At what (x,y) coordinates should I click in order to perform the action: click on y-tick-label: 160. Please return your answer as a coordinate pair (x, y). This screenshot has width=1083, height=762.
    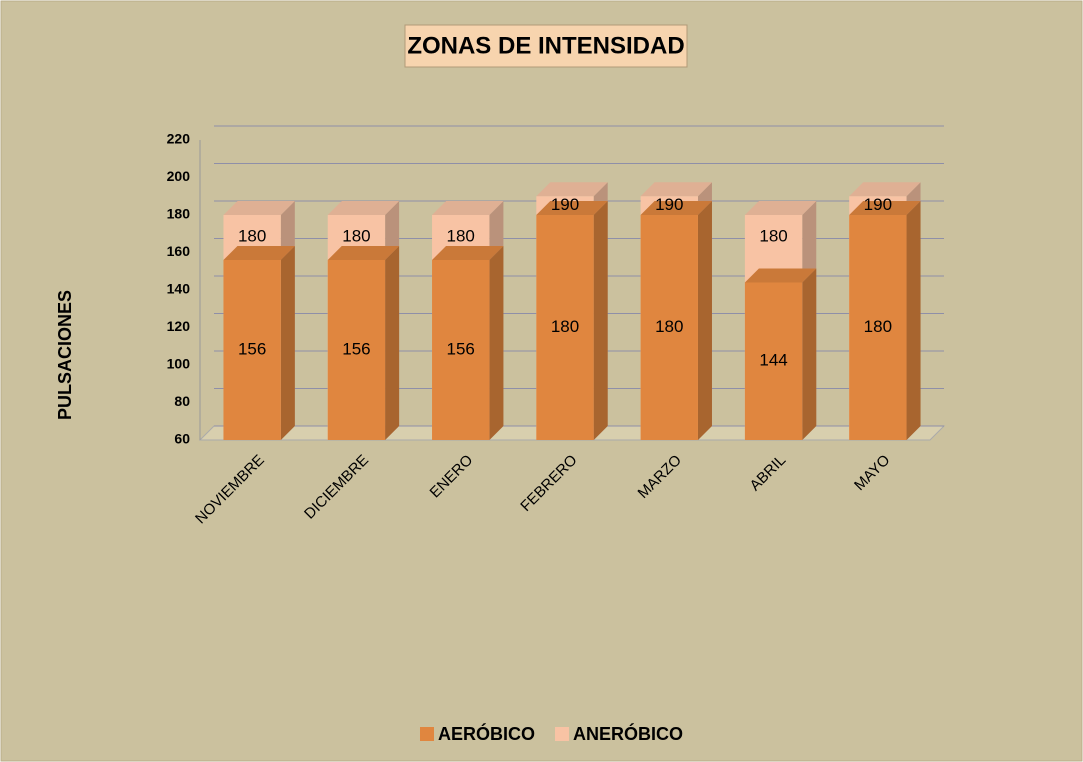
    Looking at the image, I should click on (179, 251).